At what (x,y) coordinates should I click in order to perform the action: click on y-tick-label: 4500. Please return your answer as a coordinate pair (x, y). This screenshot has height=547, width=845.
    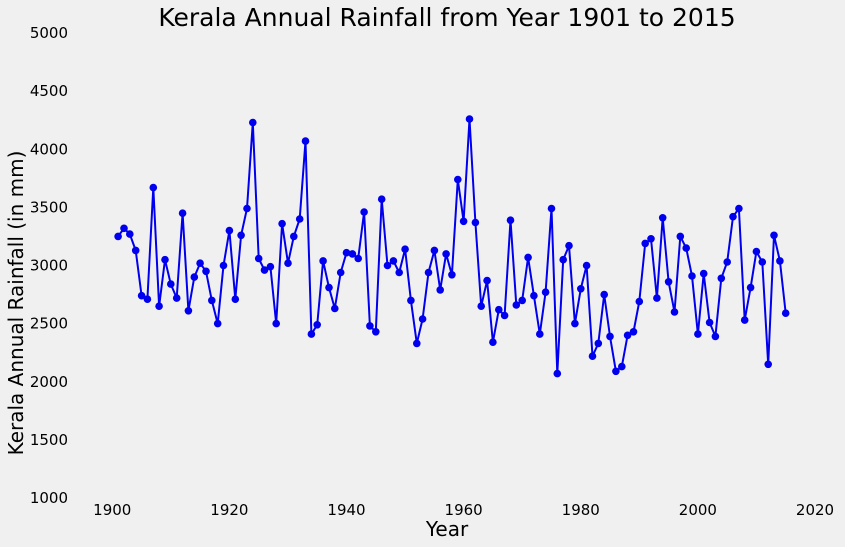
    Looking at the image, I should click on (49, 91).